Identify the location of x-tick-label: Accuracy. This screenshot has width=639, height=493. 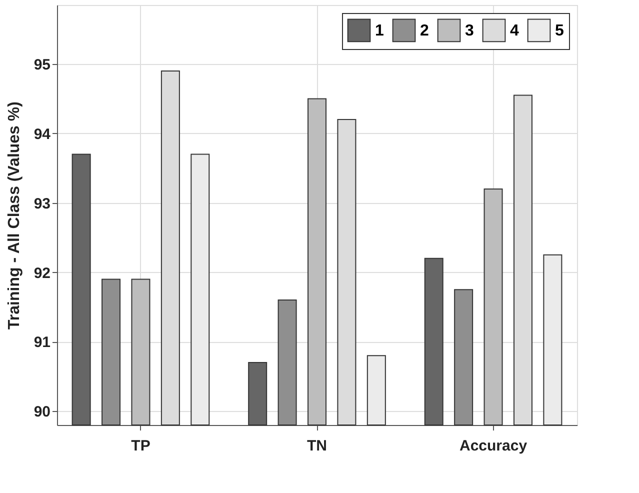
(494, 446).